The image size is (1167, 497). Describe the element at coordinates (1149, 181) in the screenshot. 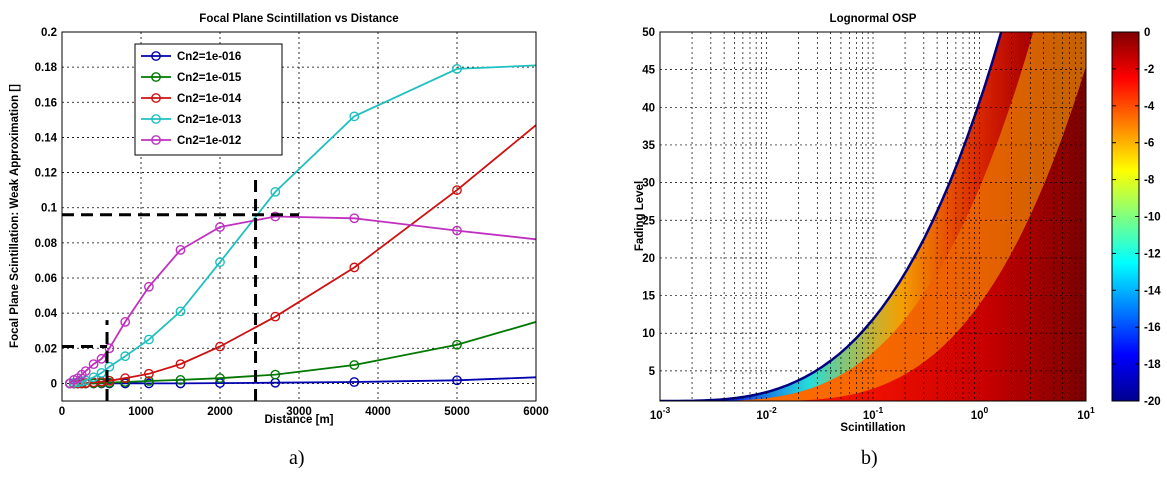

I see `colorbar-tick-label: -8` at that location.